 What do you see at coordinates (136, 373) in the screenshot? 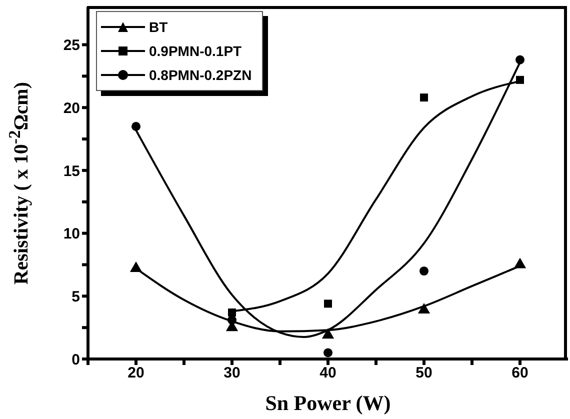
I see `x-tick-label: 20` at bounding box center [136, 373].